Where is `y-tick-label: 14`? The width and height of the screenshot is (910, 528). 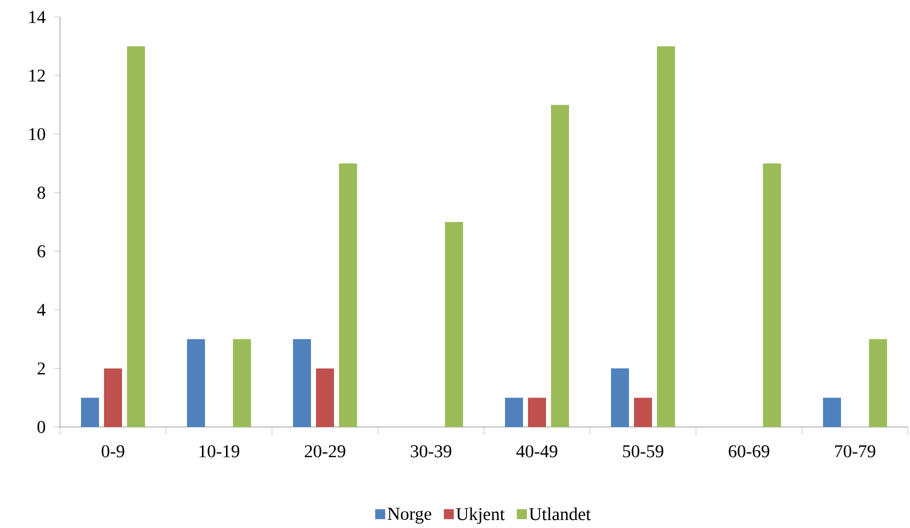 y-tick-label: 14 is located at coordinates (37, 17).